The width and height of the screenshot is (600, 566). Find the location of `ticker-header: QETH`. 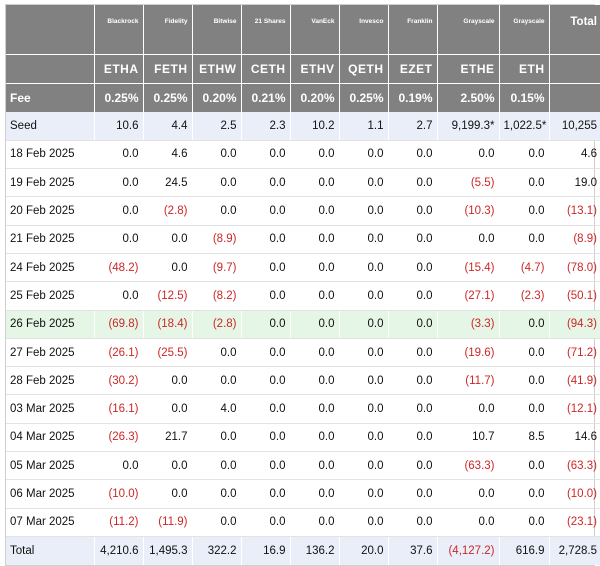

ticker-header: QETH is located at coordinates (364, 69).